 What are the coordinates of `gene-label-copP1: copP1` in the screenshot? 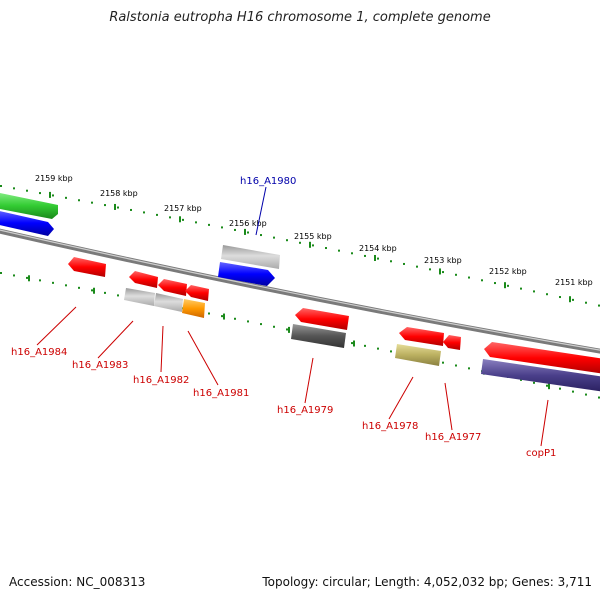 It's located at (541, 453).